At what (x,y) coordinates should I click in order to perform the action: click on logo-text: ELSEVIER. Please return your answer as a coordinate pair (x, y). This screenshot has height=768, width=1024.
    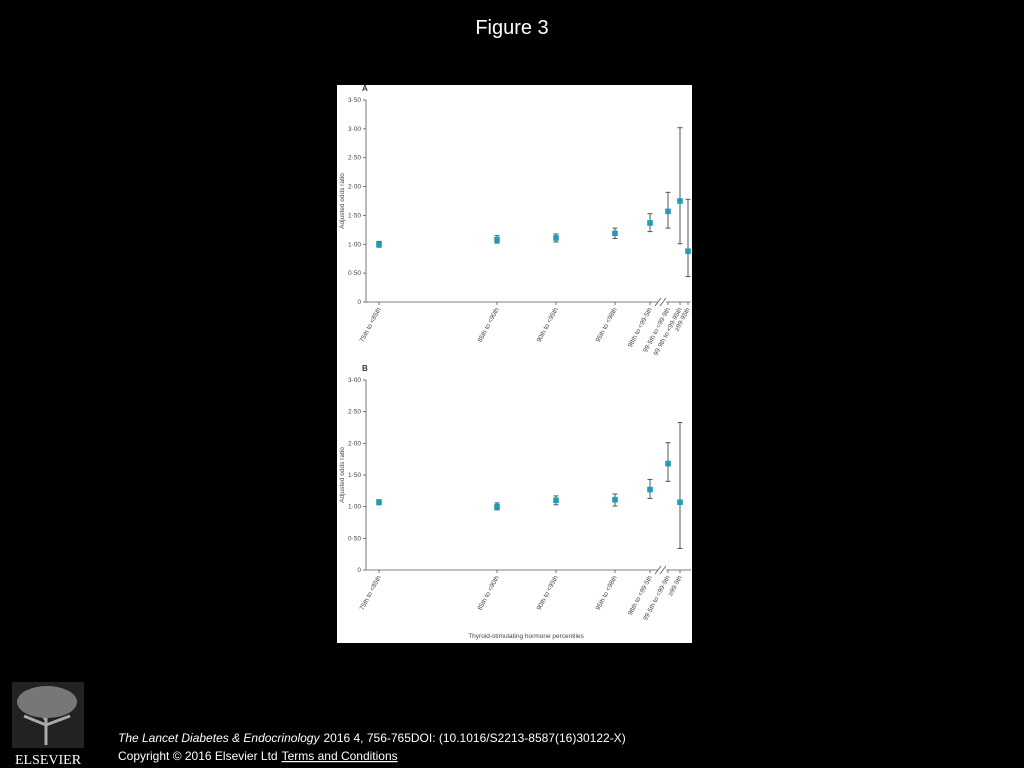
    Looking at the image, I should click on (48, 760).